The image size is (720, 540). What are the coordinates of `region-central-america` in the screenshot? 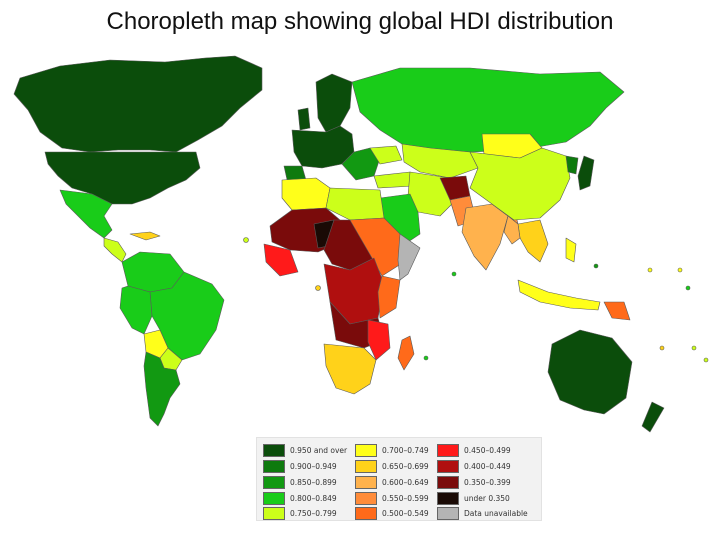 It's located at (115, 250).